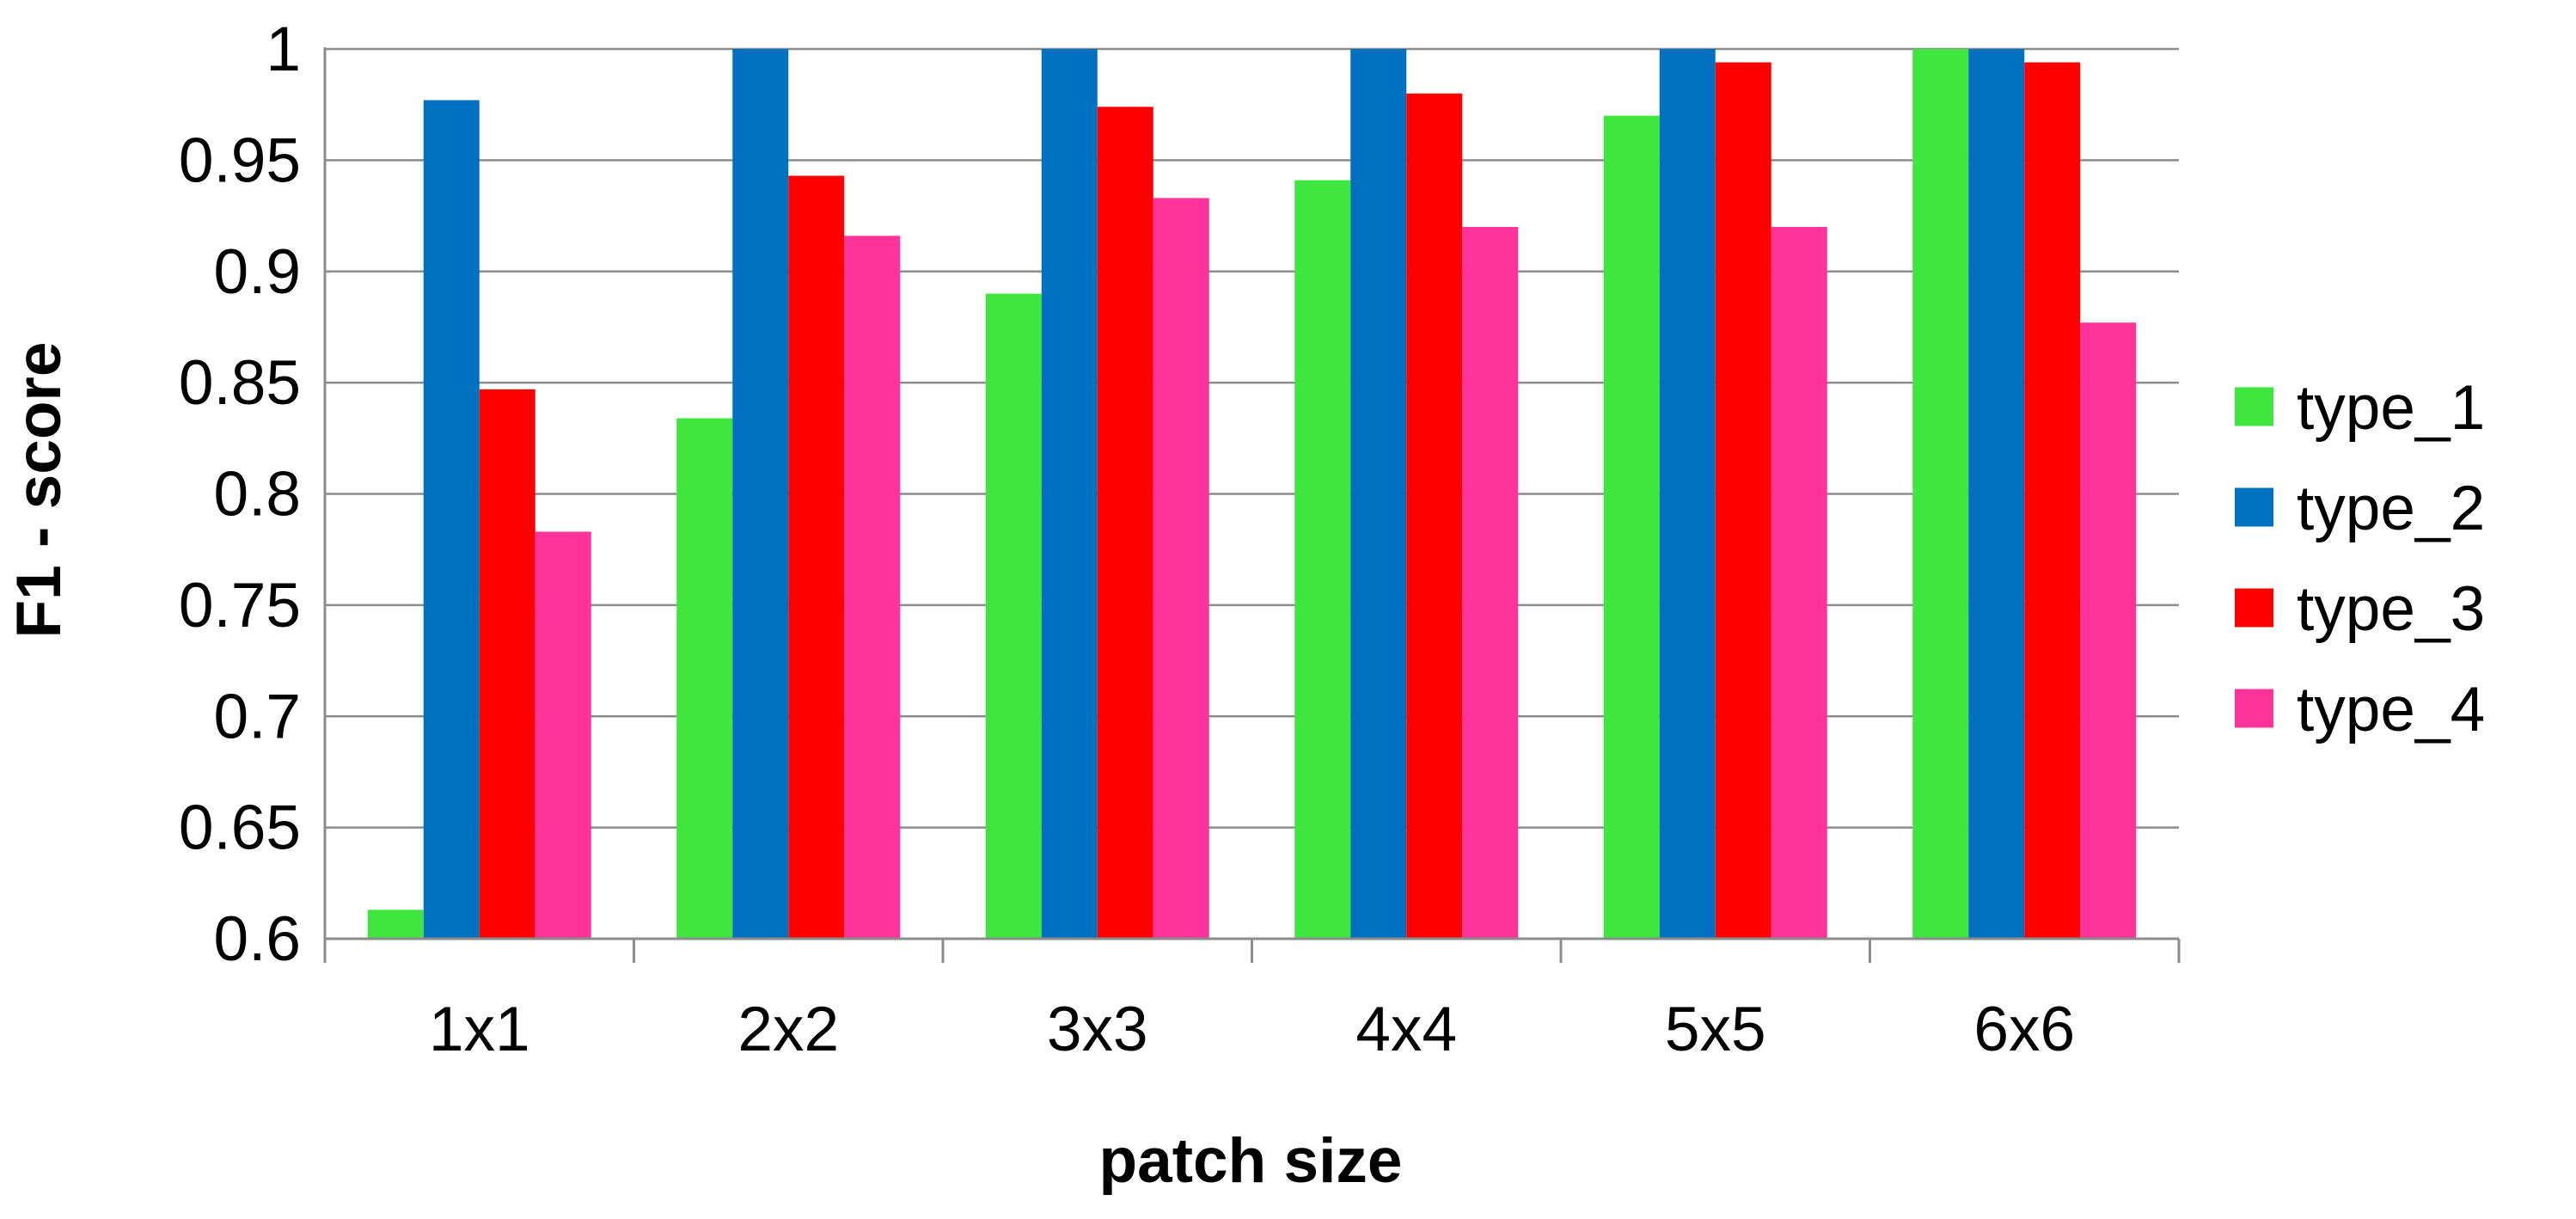 The width and height of the screenshot is (2576, 1219). I want to click on bar-type_2-3x3, so click(1069, 494).